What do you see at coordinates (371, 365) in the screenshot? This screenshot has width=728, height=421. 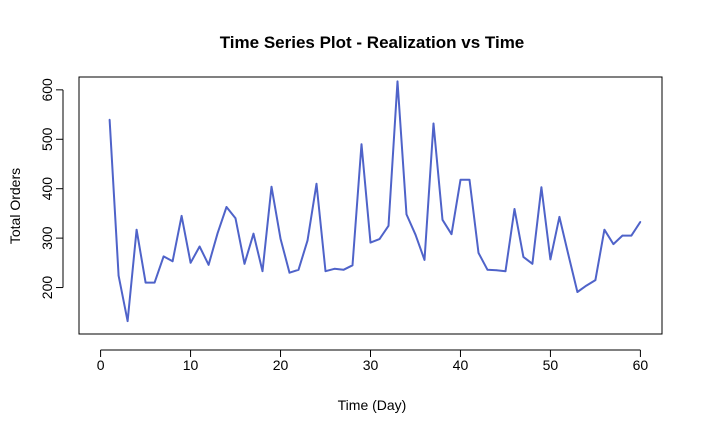 I see `x-tick-label: 30` at bounding box center [371, 365].